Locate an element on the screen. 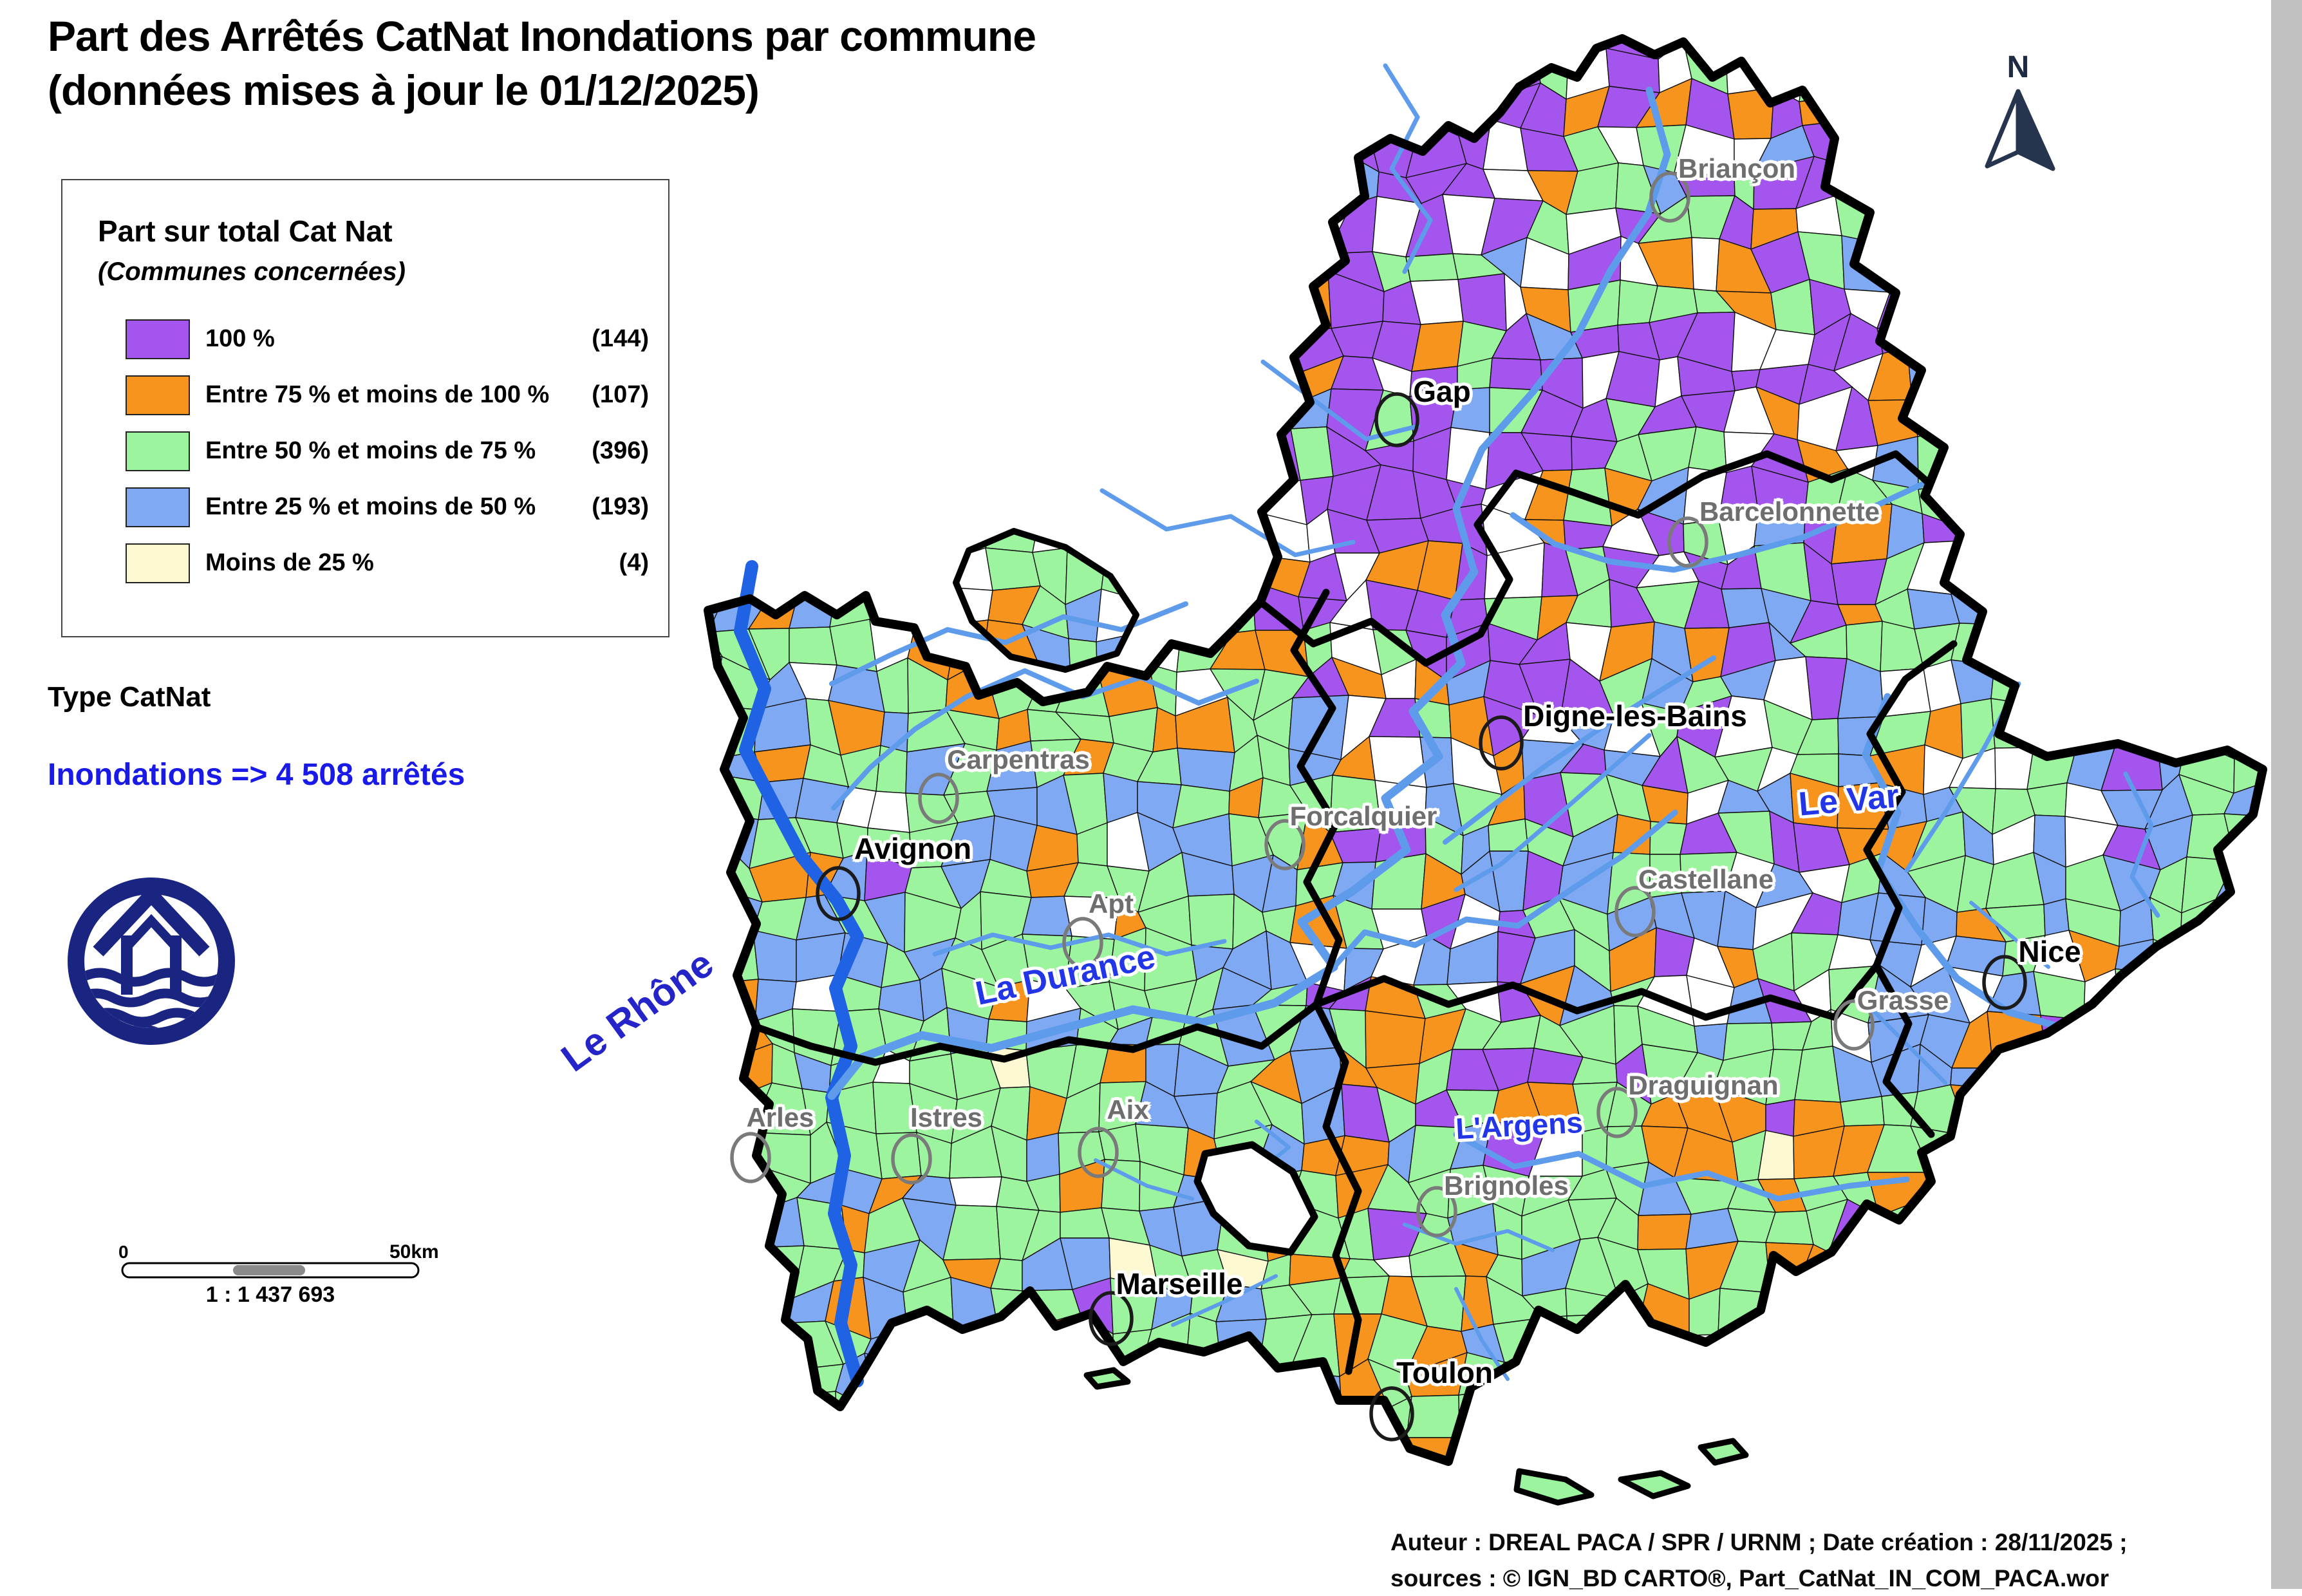  legend-label: Entre 75 % et moins de 100 % is located at coordinates (378, 395).